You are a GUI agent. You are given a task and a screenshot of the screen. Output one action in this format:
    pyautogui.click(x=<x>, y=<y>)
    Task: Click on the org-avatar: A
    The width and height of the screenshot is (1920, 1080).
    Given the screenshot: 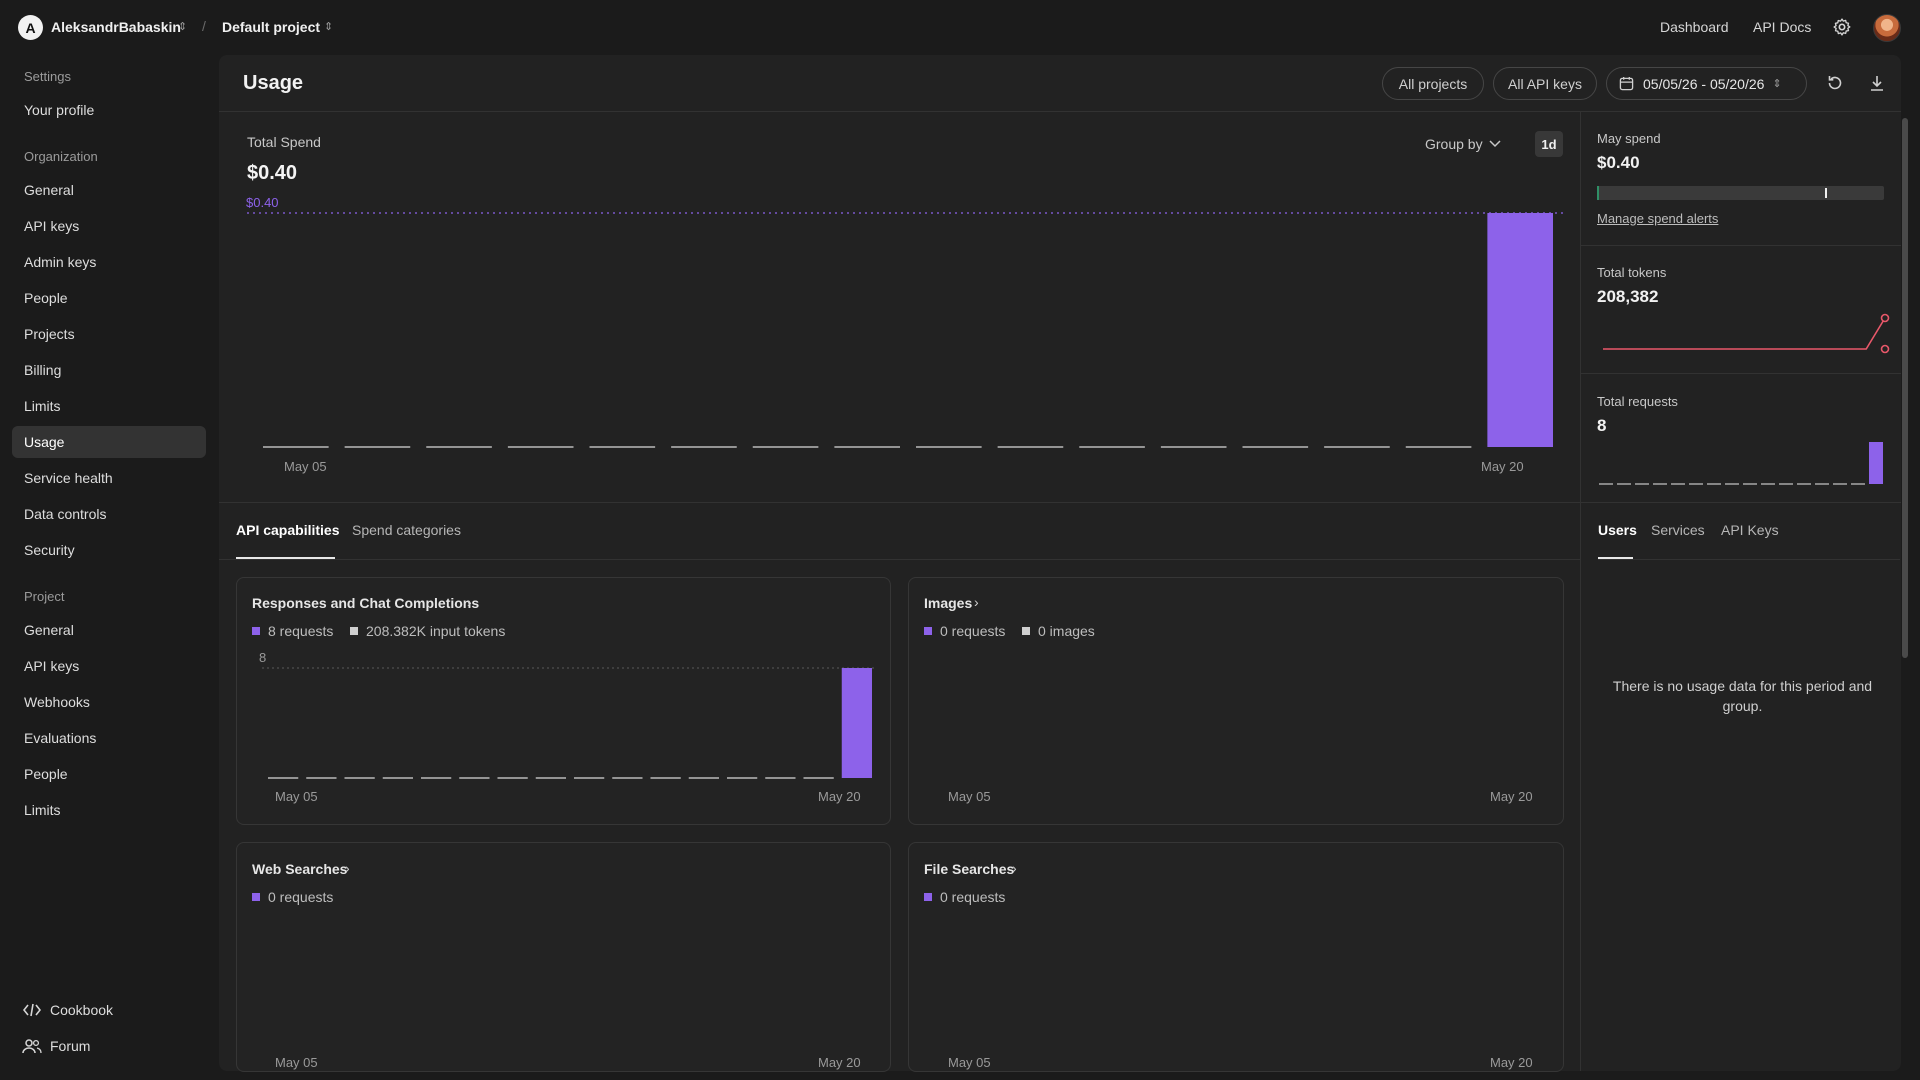 What is the action you would take?
    pyautogui.click(x=30, y=27)
    